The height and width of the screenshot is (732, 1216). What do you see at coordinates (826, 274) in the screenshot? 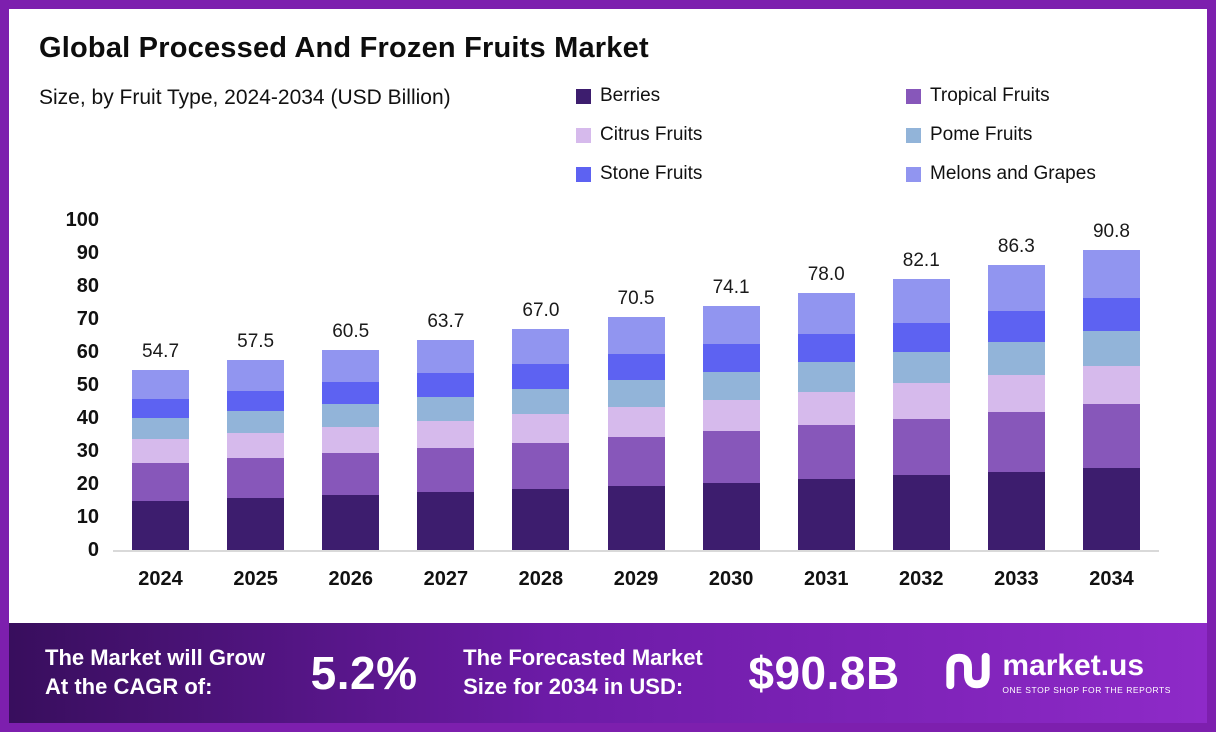
I see `bar-total-label: 78.0` at bounding box center [826, 274].